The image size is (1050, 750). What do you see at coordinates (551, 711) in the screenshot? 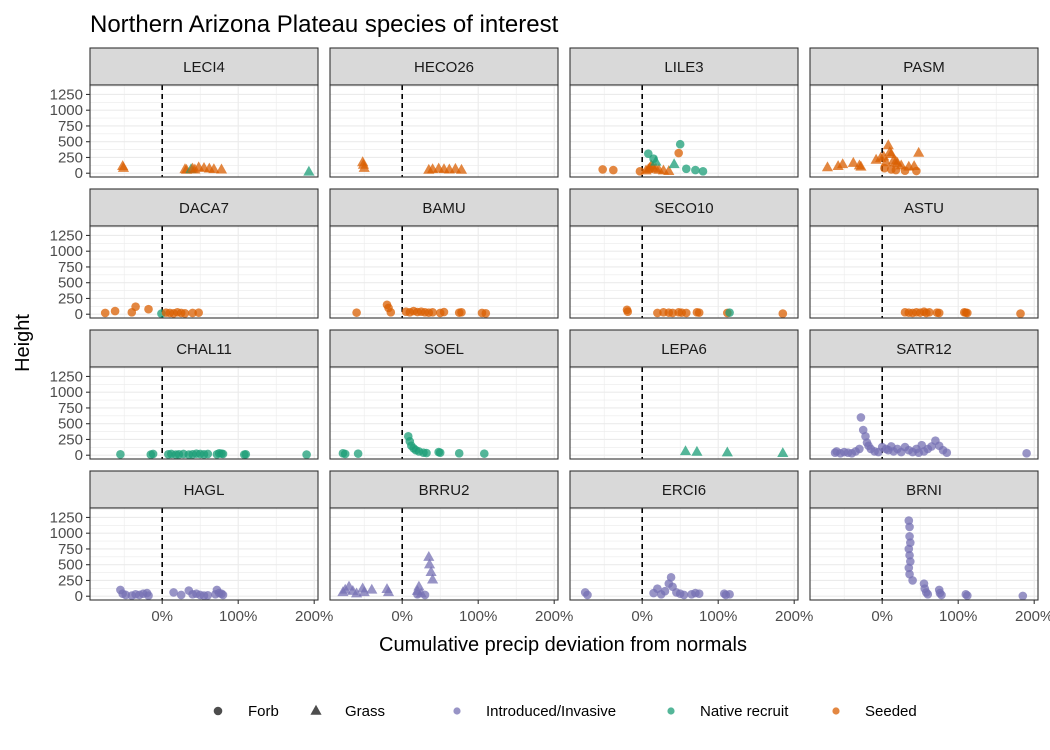
I see `legend-label: Introduced/Invasive` at bounding box center [551, 711].